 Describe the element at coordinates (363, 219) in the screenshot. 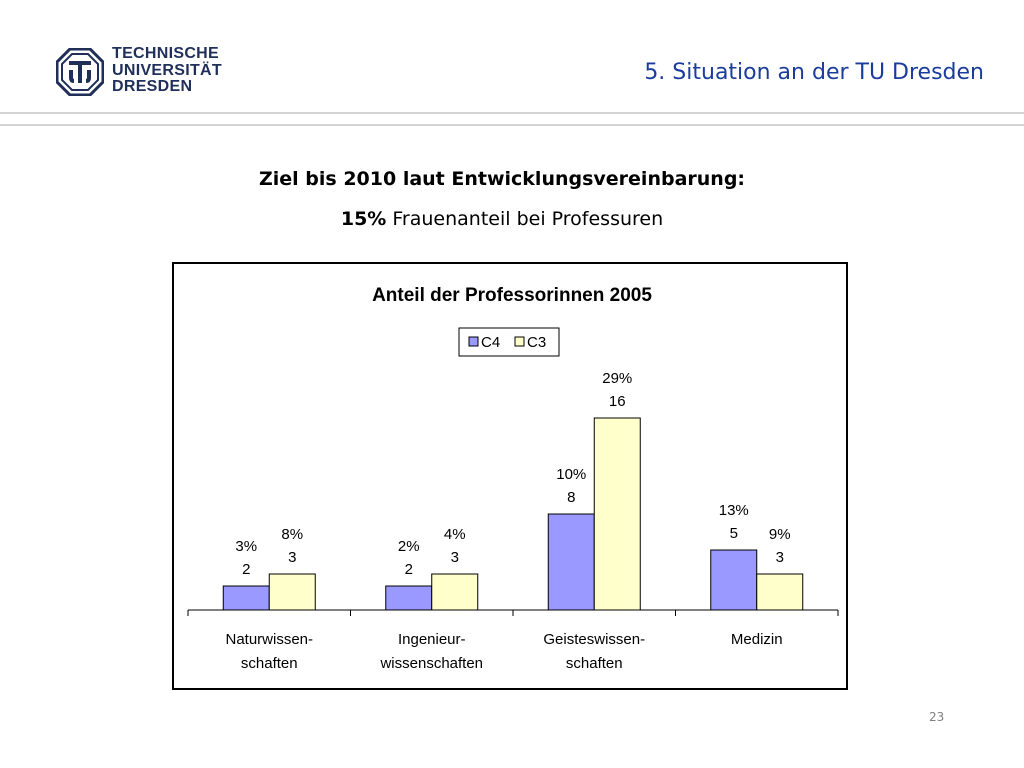

I see `target-value: 15%` at that location.